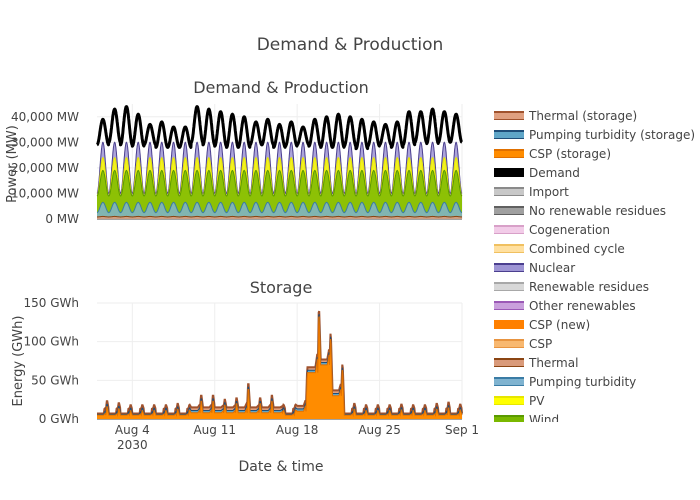 The image size is (700, 500). I want to click on power-area-pumping-turbidity, so click(279, 210).